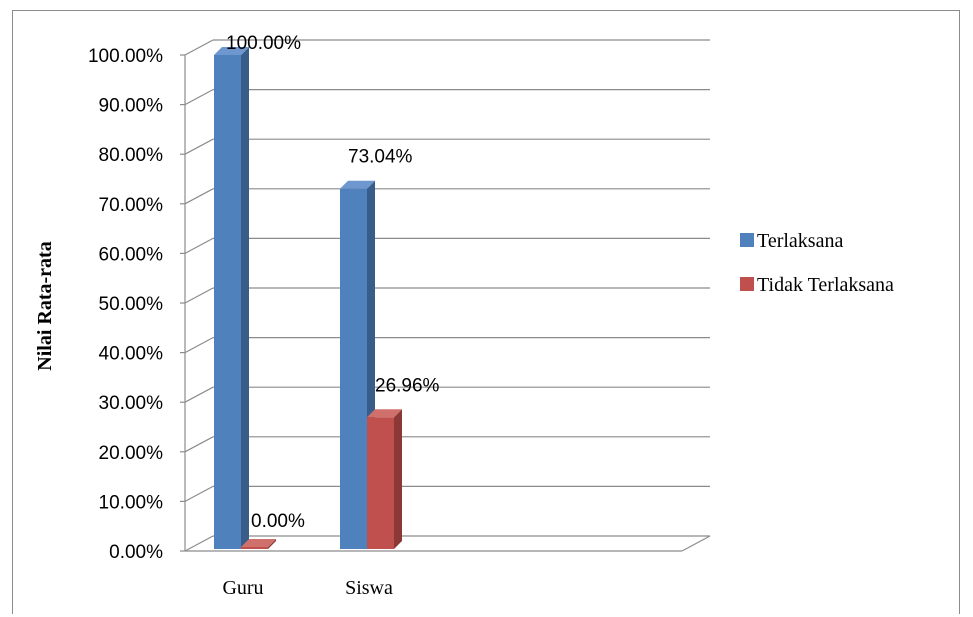 This screenshot has width=973, height=617. I want to click on legend-item-tidak-terlaksana: Tidak Terlaksana, so click(817, 285).